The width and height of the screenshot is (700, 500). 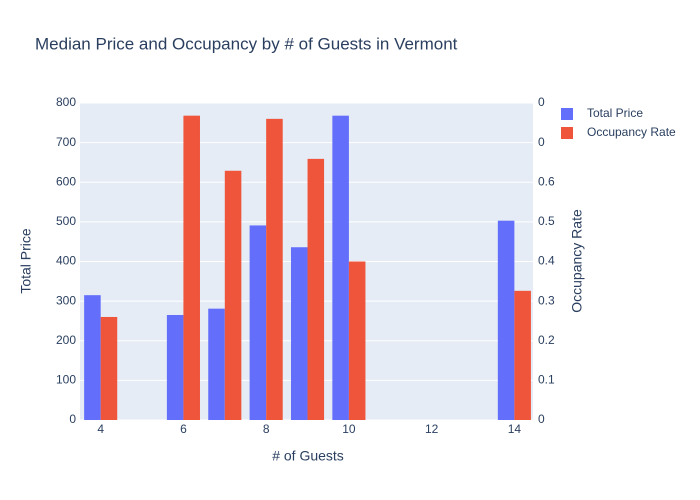 What do you see at coordinates (546, 181) in the screenshot?
I see `y2-tick-label: 0.6` at bounding box center [546, 181].